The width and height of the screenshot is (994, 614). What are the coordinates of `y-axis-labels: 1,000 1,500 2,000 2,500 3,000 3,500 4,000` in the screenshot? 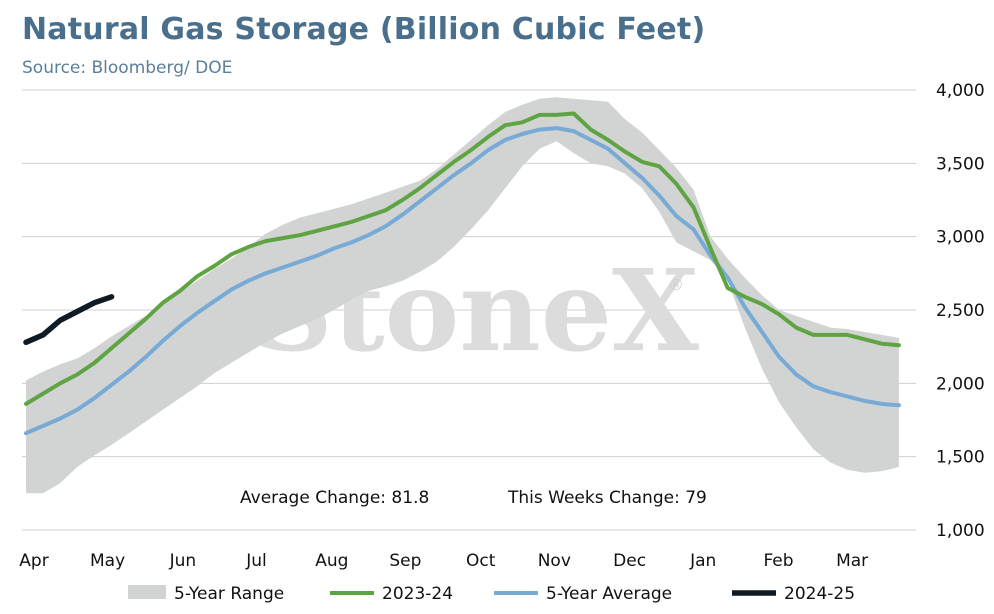 It's located at (960, 311).